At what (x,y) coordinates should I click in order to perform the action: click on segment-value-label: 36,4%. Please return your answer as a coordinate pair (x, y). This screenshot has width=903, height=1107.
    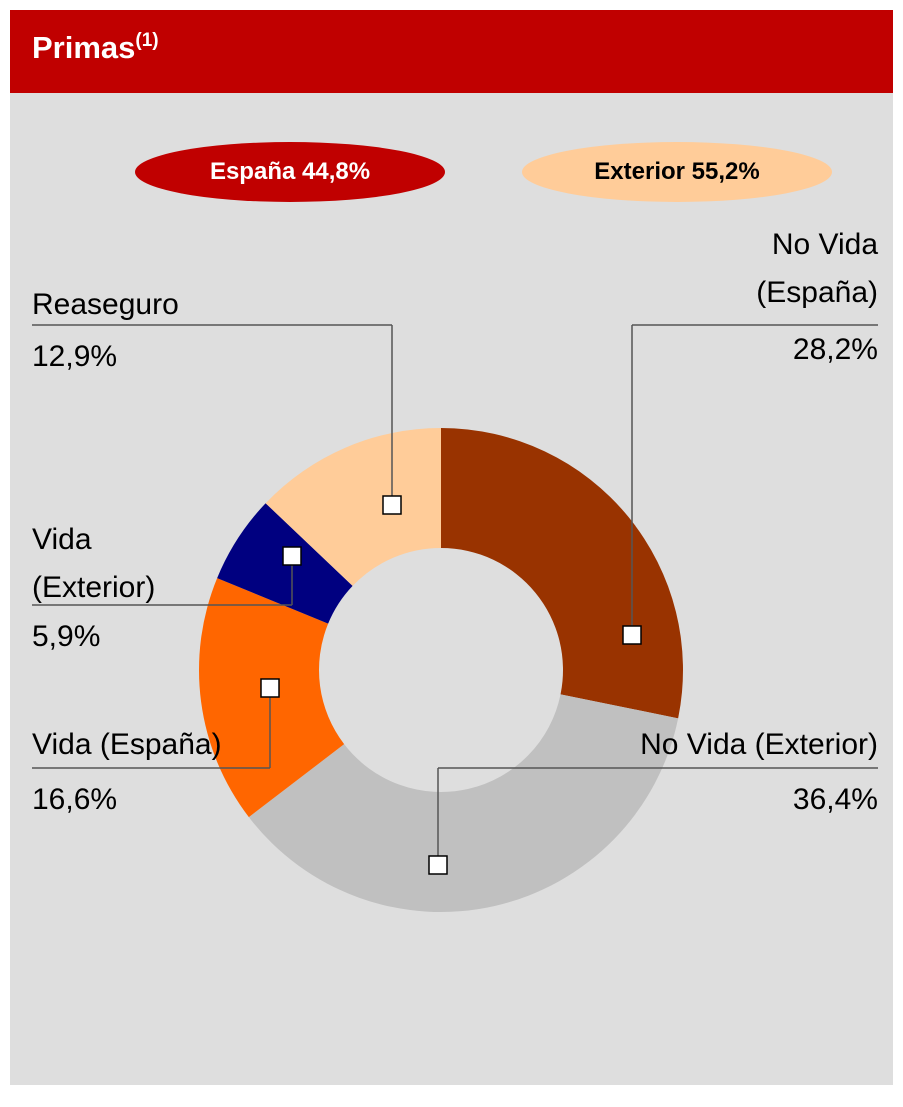
    Looking at the image, I should click on (835, 799).